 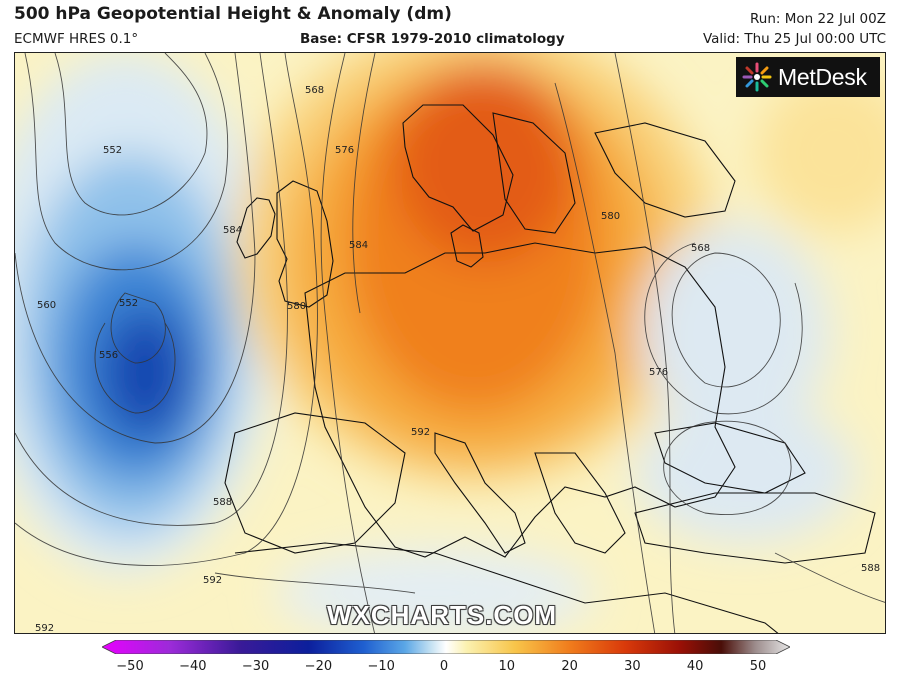 What do you see at coordinates (794, 39) in the screenshot?
I see `valid-time-label: Valid: Thu 25 Jul 00:00 UTC` at bounding box center [794, 39].